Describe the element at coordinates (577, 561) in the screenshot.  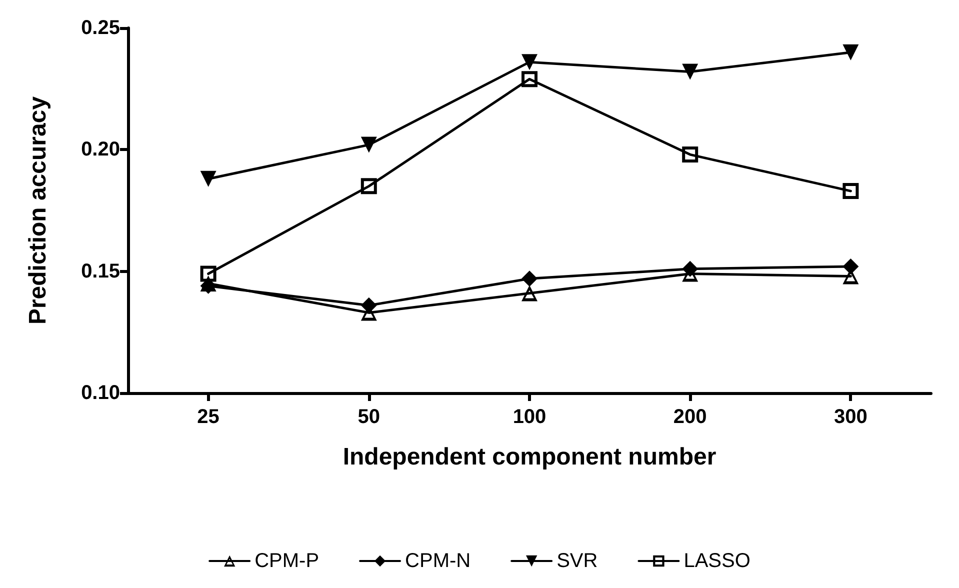
I see `legend-label: SVR` at that location.